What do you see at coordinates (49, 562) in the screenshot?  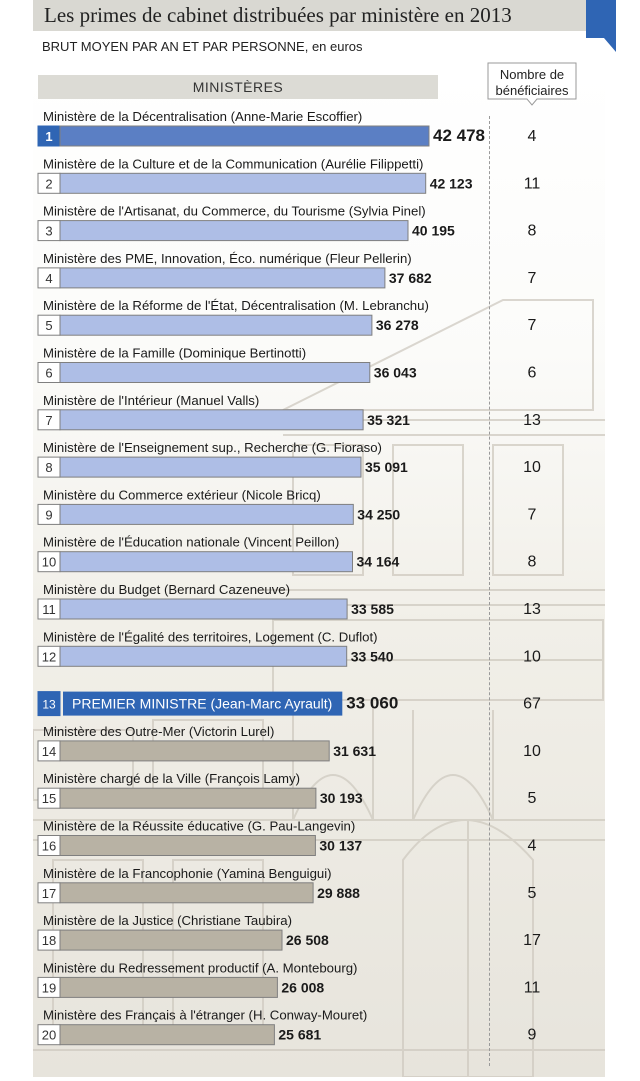 I see `rank-number-10: 10` at bounding box center [49, 562].